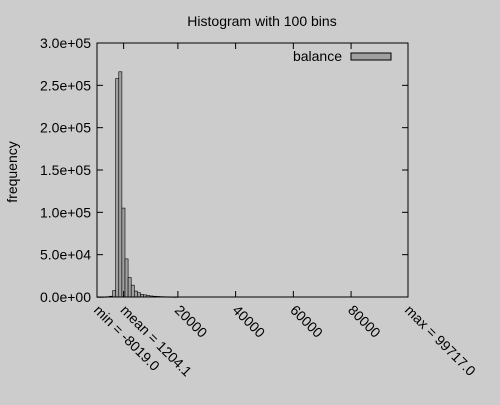  What do you see at coordinates (65, 255) in the screenshot?
I see `y-tick-label: 5.0e+04` at bounding box center [65, 255].